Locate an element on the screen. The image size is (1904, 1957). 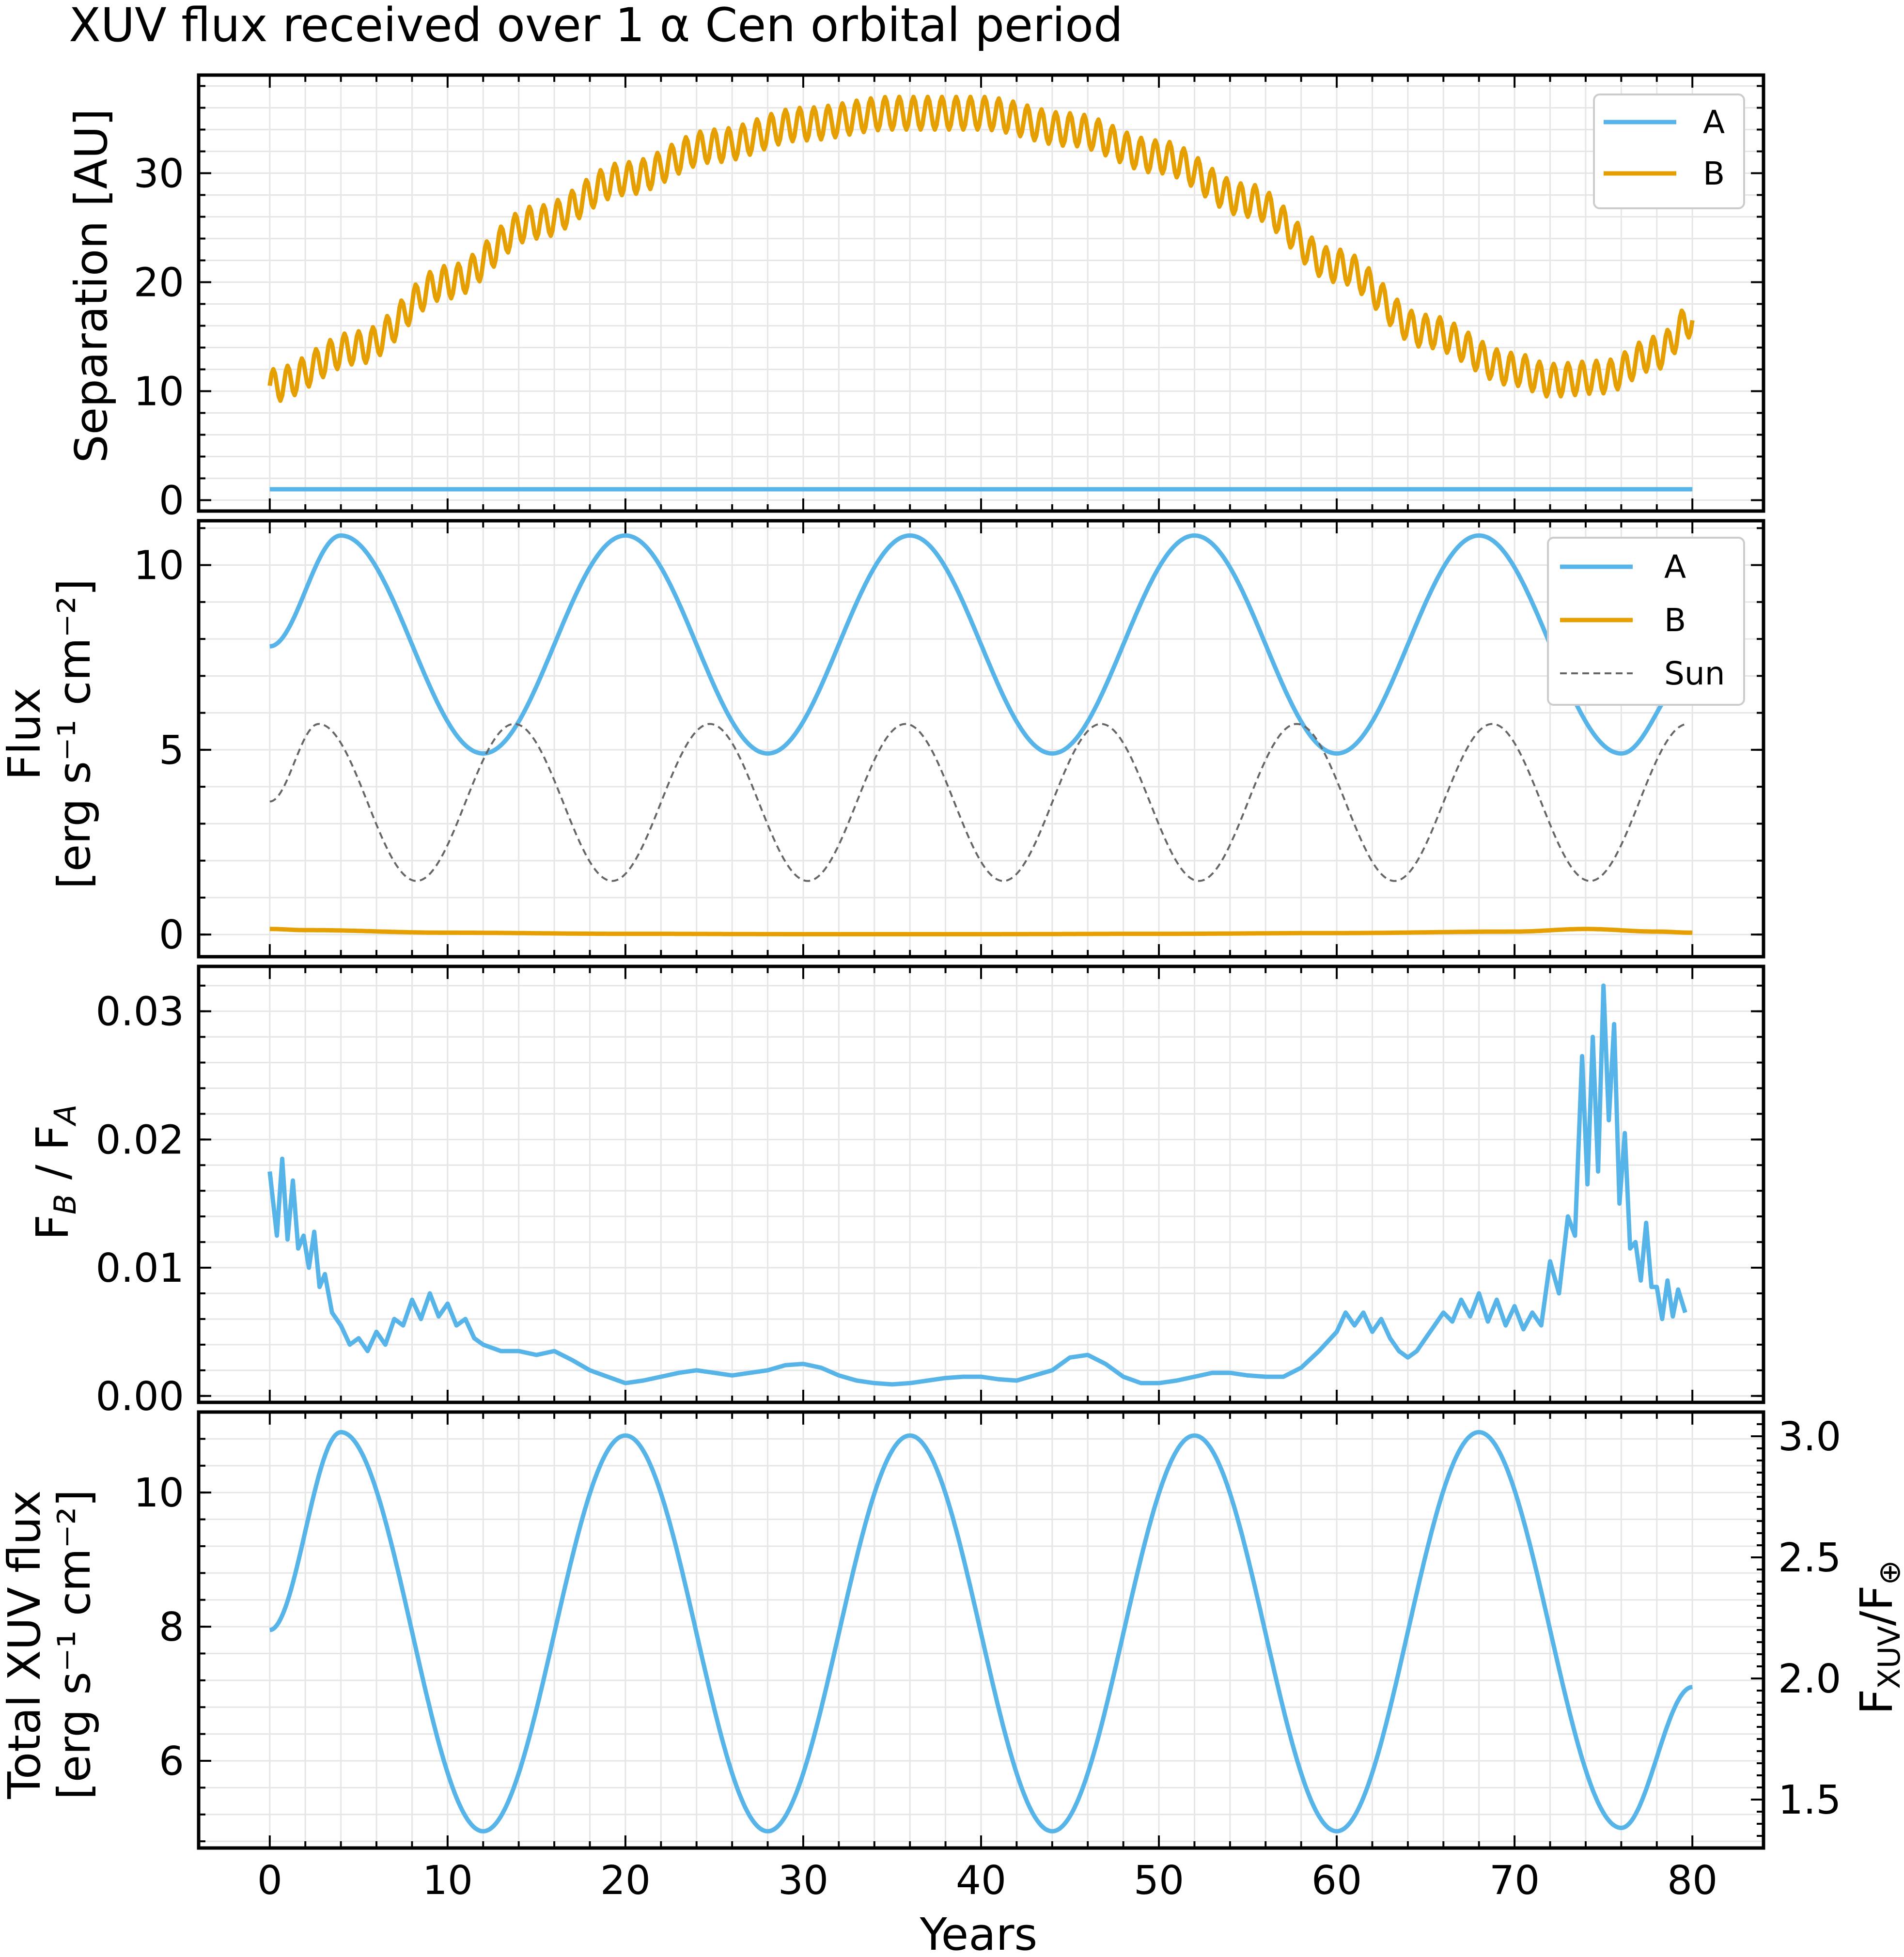
y-tick-label: 8 is located at coordinates (171, 1627).